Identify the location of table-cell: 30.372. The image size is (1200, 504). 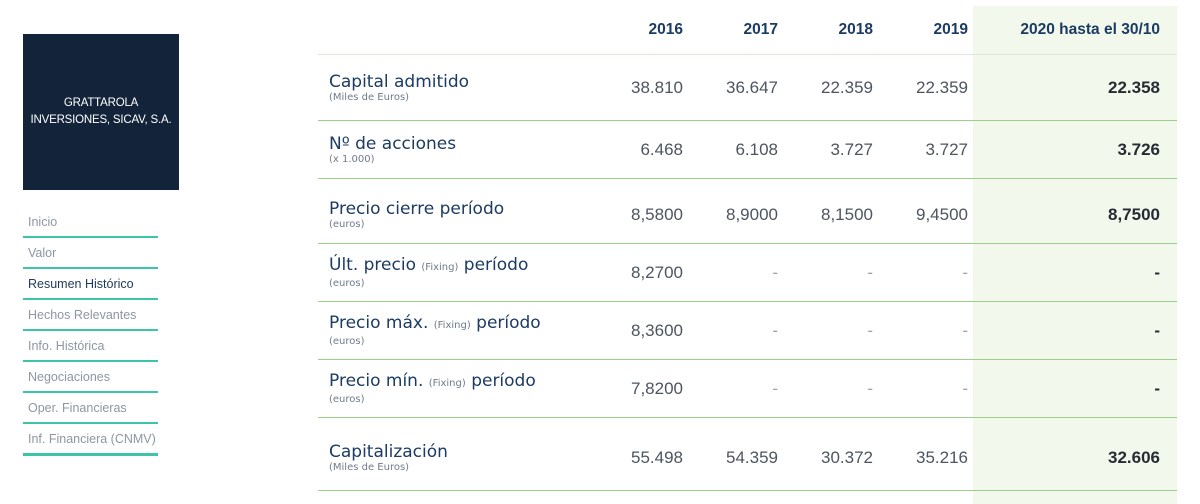
(847, 457).